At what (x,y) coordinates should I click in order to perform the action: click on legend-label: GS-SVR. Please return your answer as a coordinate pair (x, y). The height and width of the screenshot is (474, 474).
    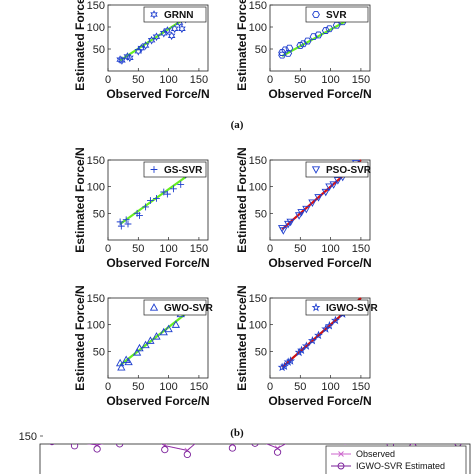
    Looking at the image, I should click on (183, 170).